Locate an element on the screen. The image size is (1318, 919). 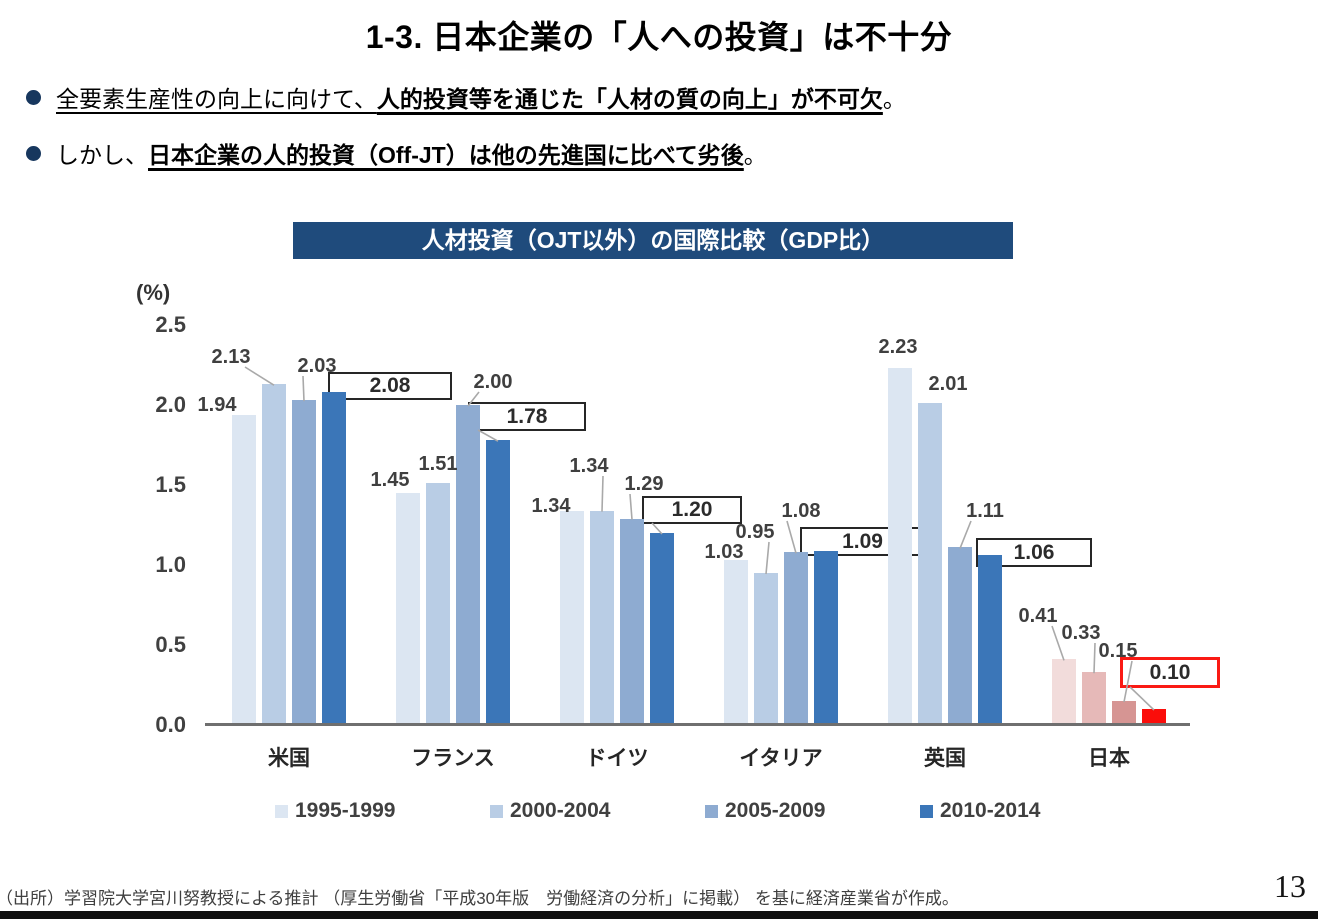
bar-英国-1995-1999 is located at coordinates (900, 546).